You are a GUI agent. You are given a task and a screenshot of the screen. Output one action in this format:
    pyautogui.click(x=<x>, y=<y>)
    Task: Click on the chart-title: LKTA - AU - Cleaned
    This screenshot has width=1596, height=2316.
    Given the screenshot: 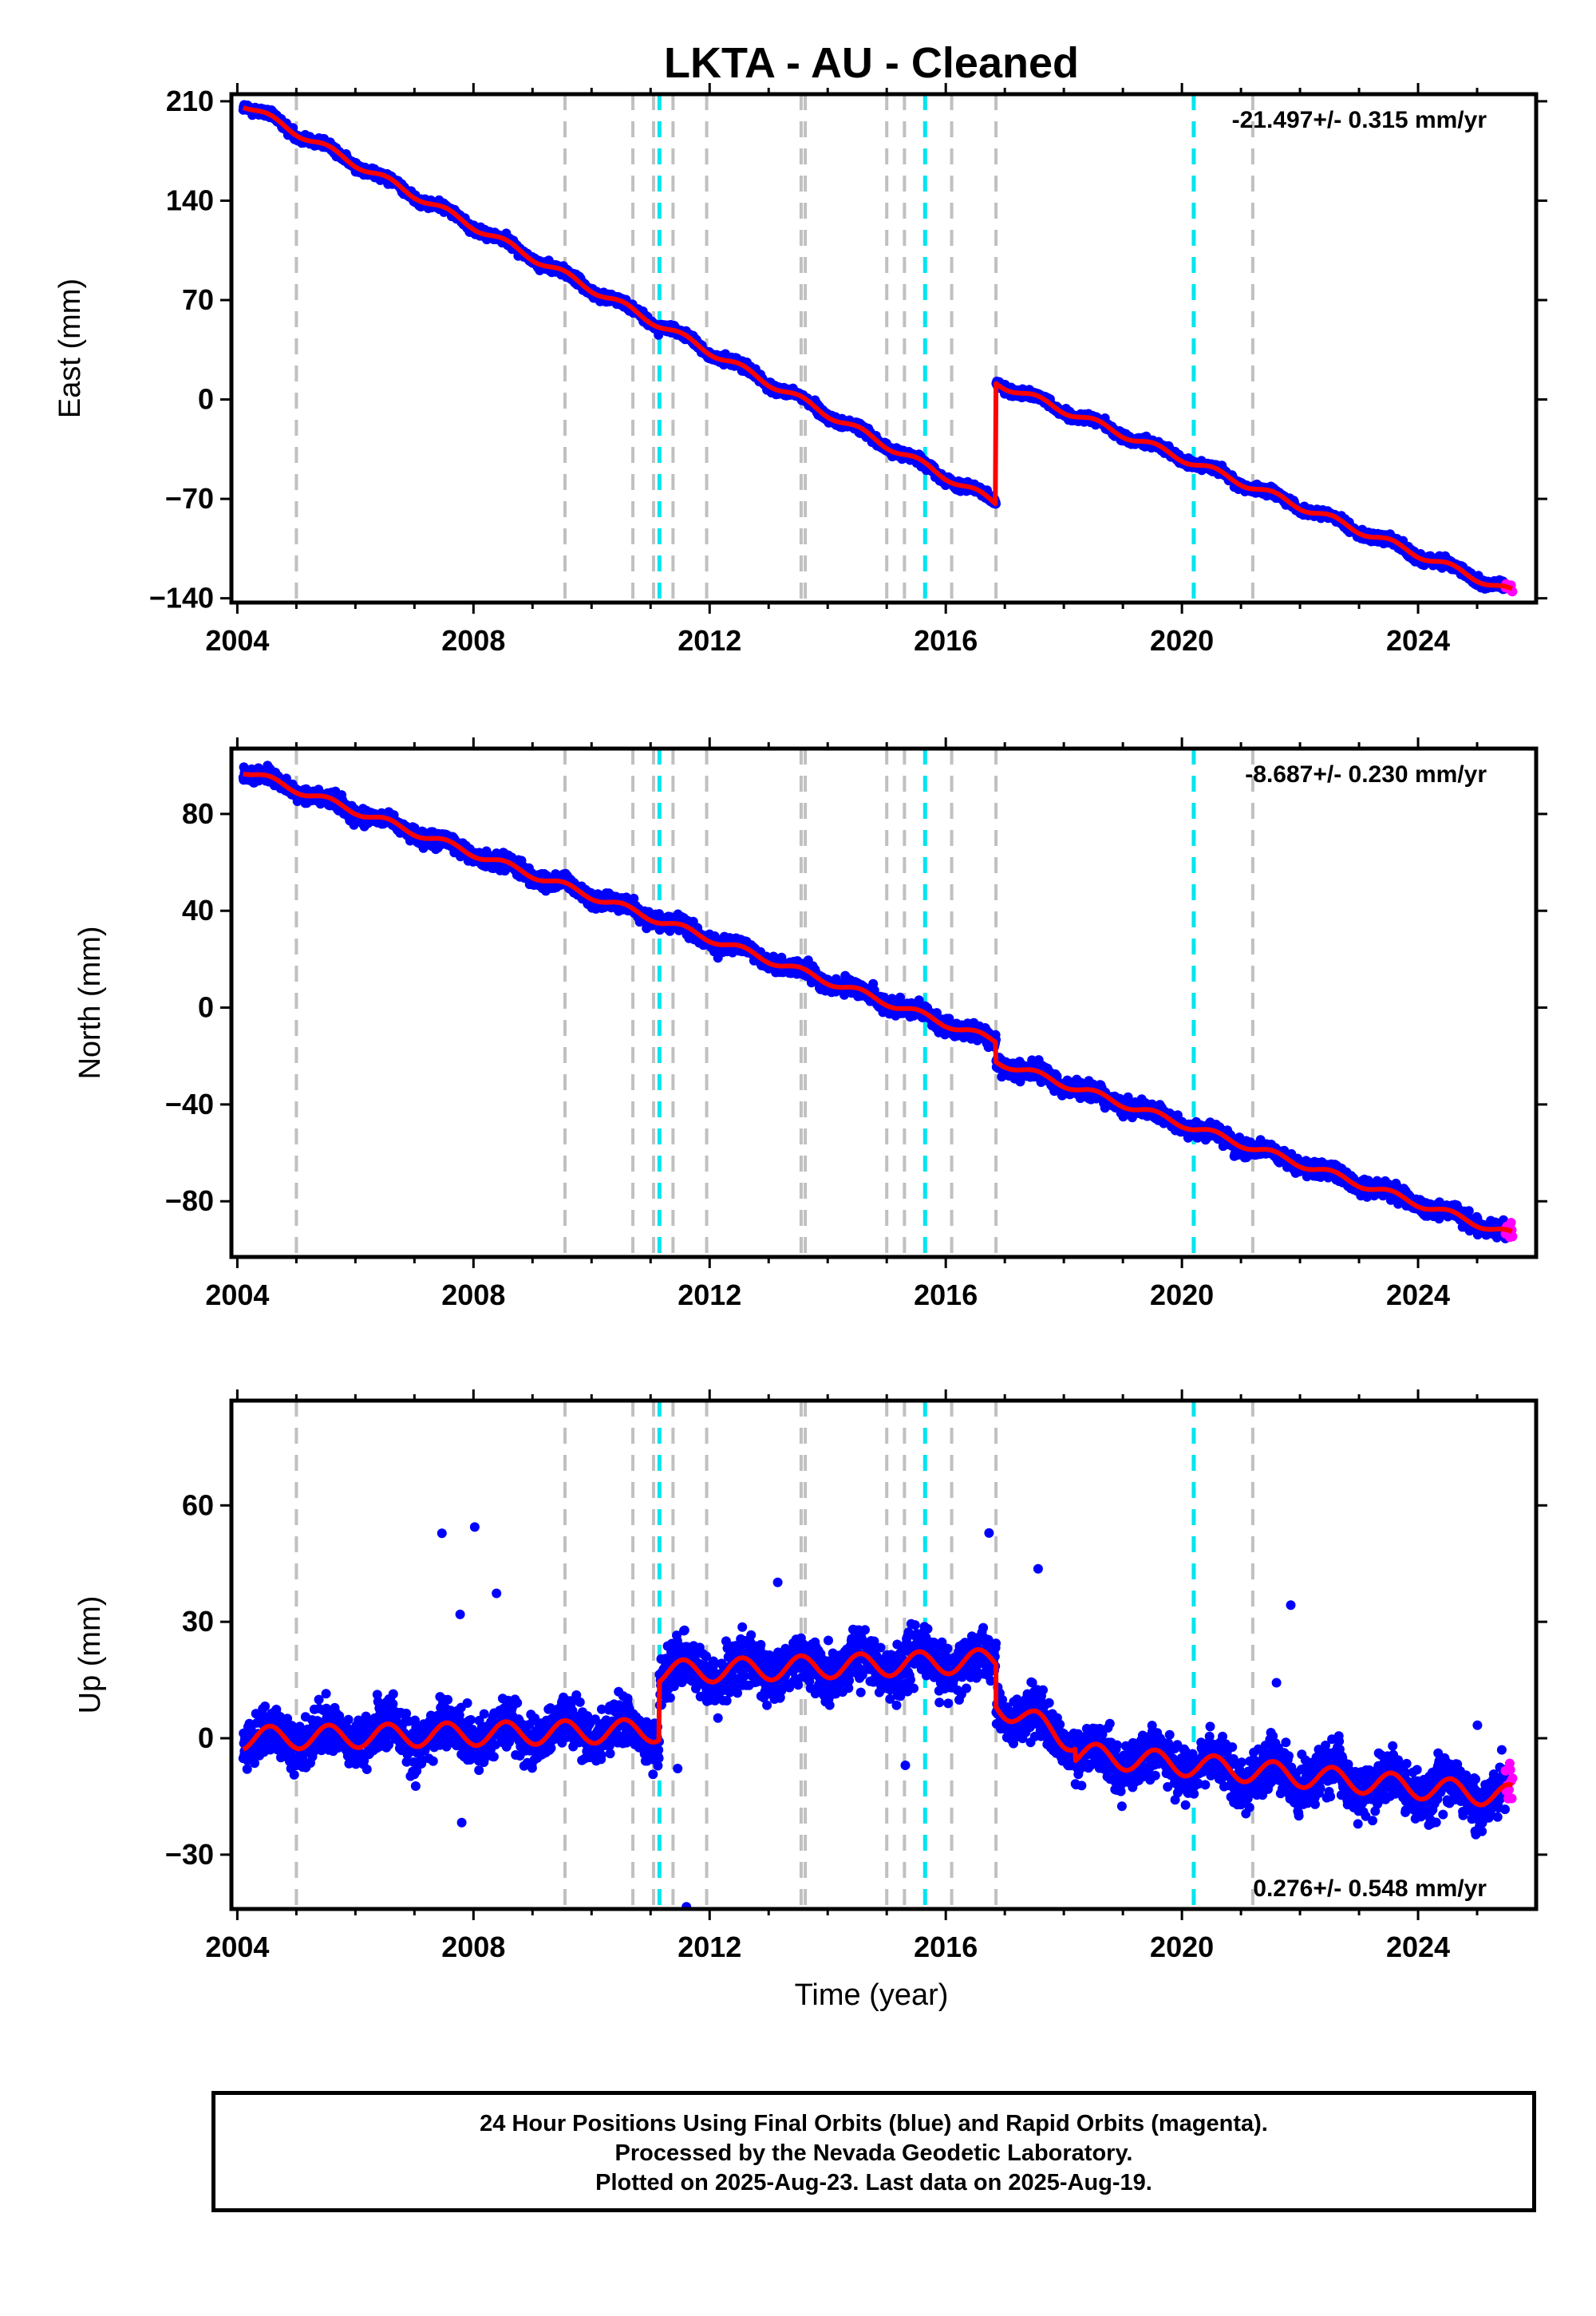 What is the action you would take?
    pyautogui.click(x=871, y=63)
    